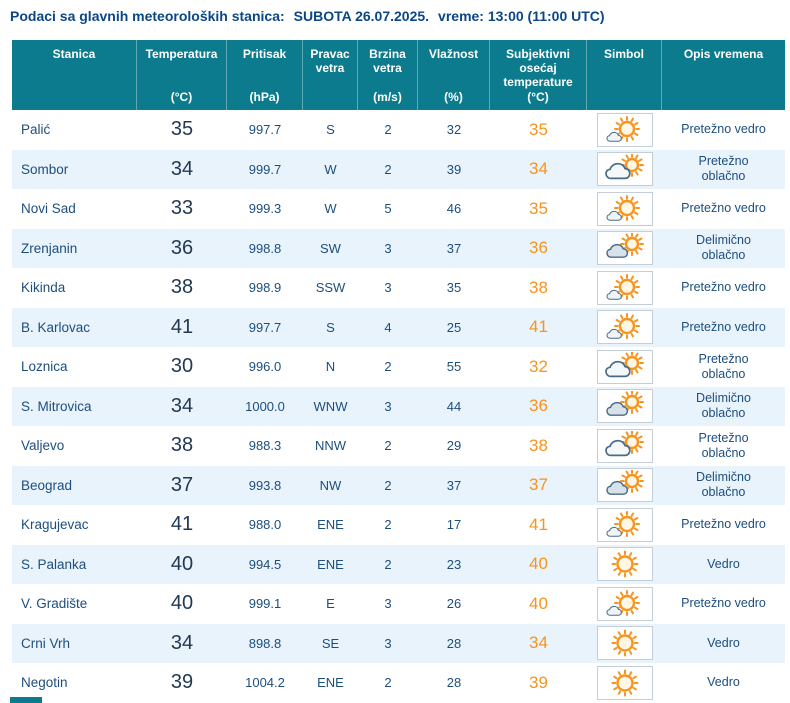 The height and width of the screenshot is (703, 790). Describe the element at coordinates (36, 130) in the screenshot. I see `station-name: Palić` at that location.